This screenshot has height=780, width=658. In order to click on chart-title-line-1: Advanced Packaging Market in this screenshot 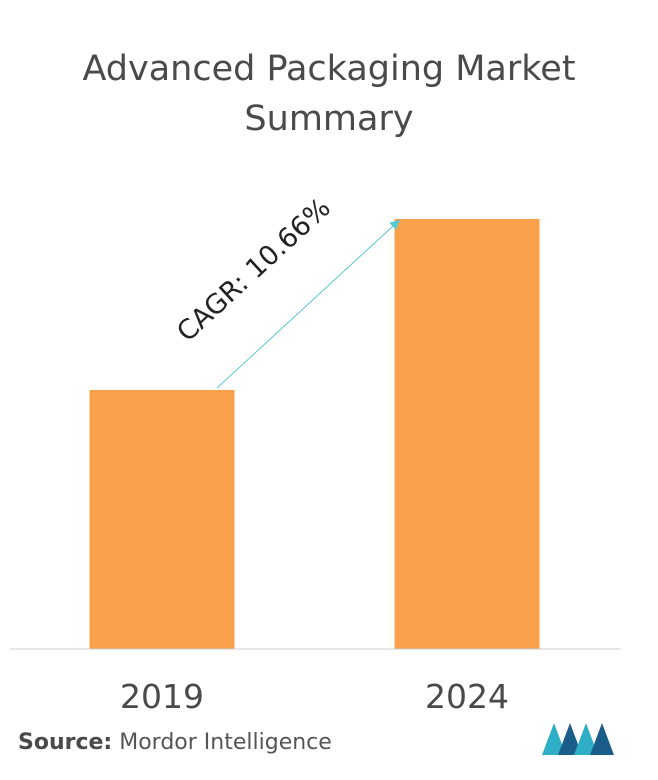, I will do `click(329, 69)`.